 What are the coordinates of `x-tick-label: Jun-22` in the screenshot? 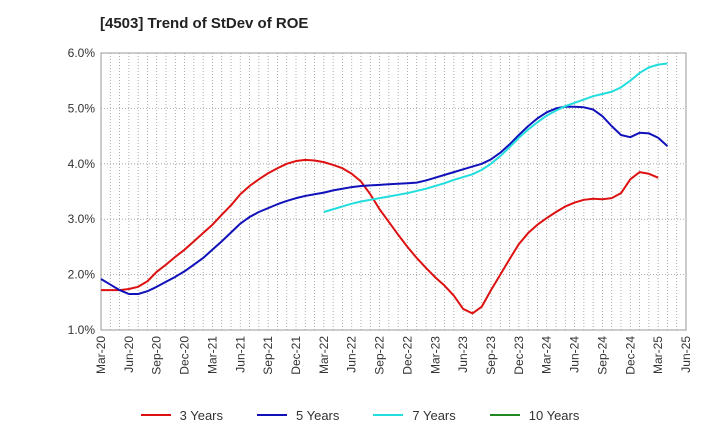 It's located at (352, 354).